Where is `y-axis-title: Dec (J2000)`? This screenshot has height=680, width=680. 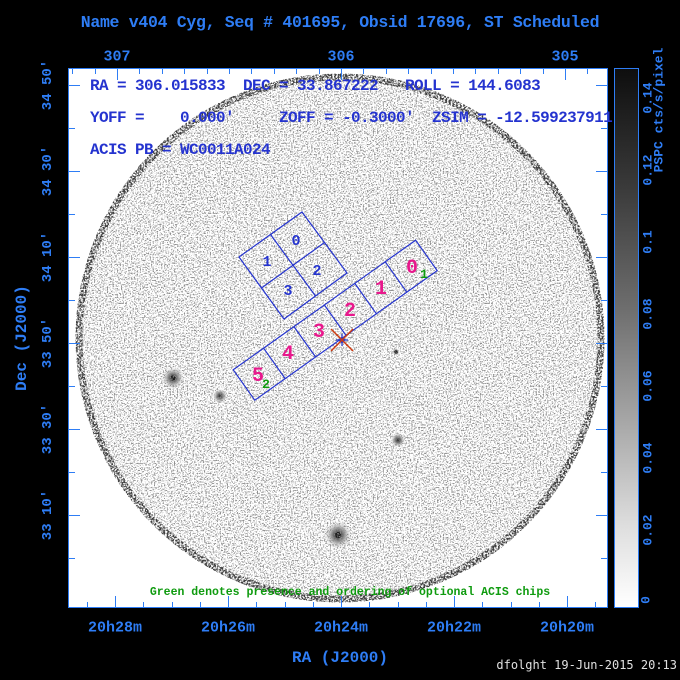 y-axis-title: Dec (J2000) is located at coordinates (22, 338).